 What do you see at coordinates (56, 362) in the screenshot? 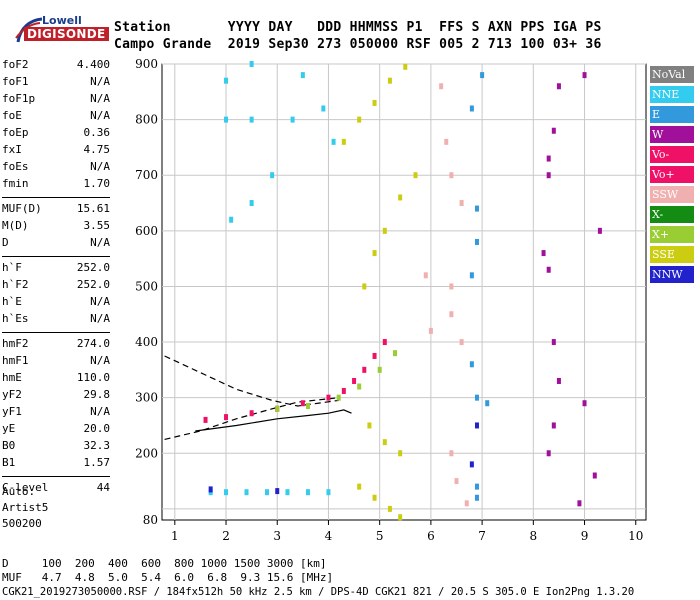
I see `param-row: hmF1 N/A` at bounding box center [56, 362].